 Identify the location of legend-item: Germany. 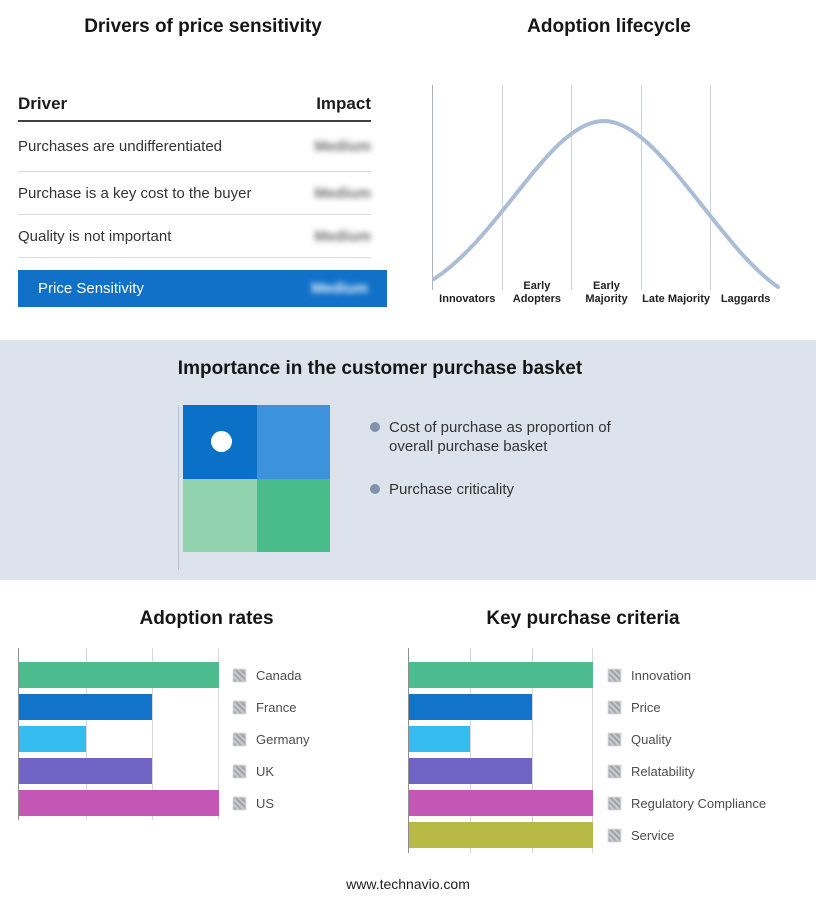
(271, 739).